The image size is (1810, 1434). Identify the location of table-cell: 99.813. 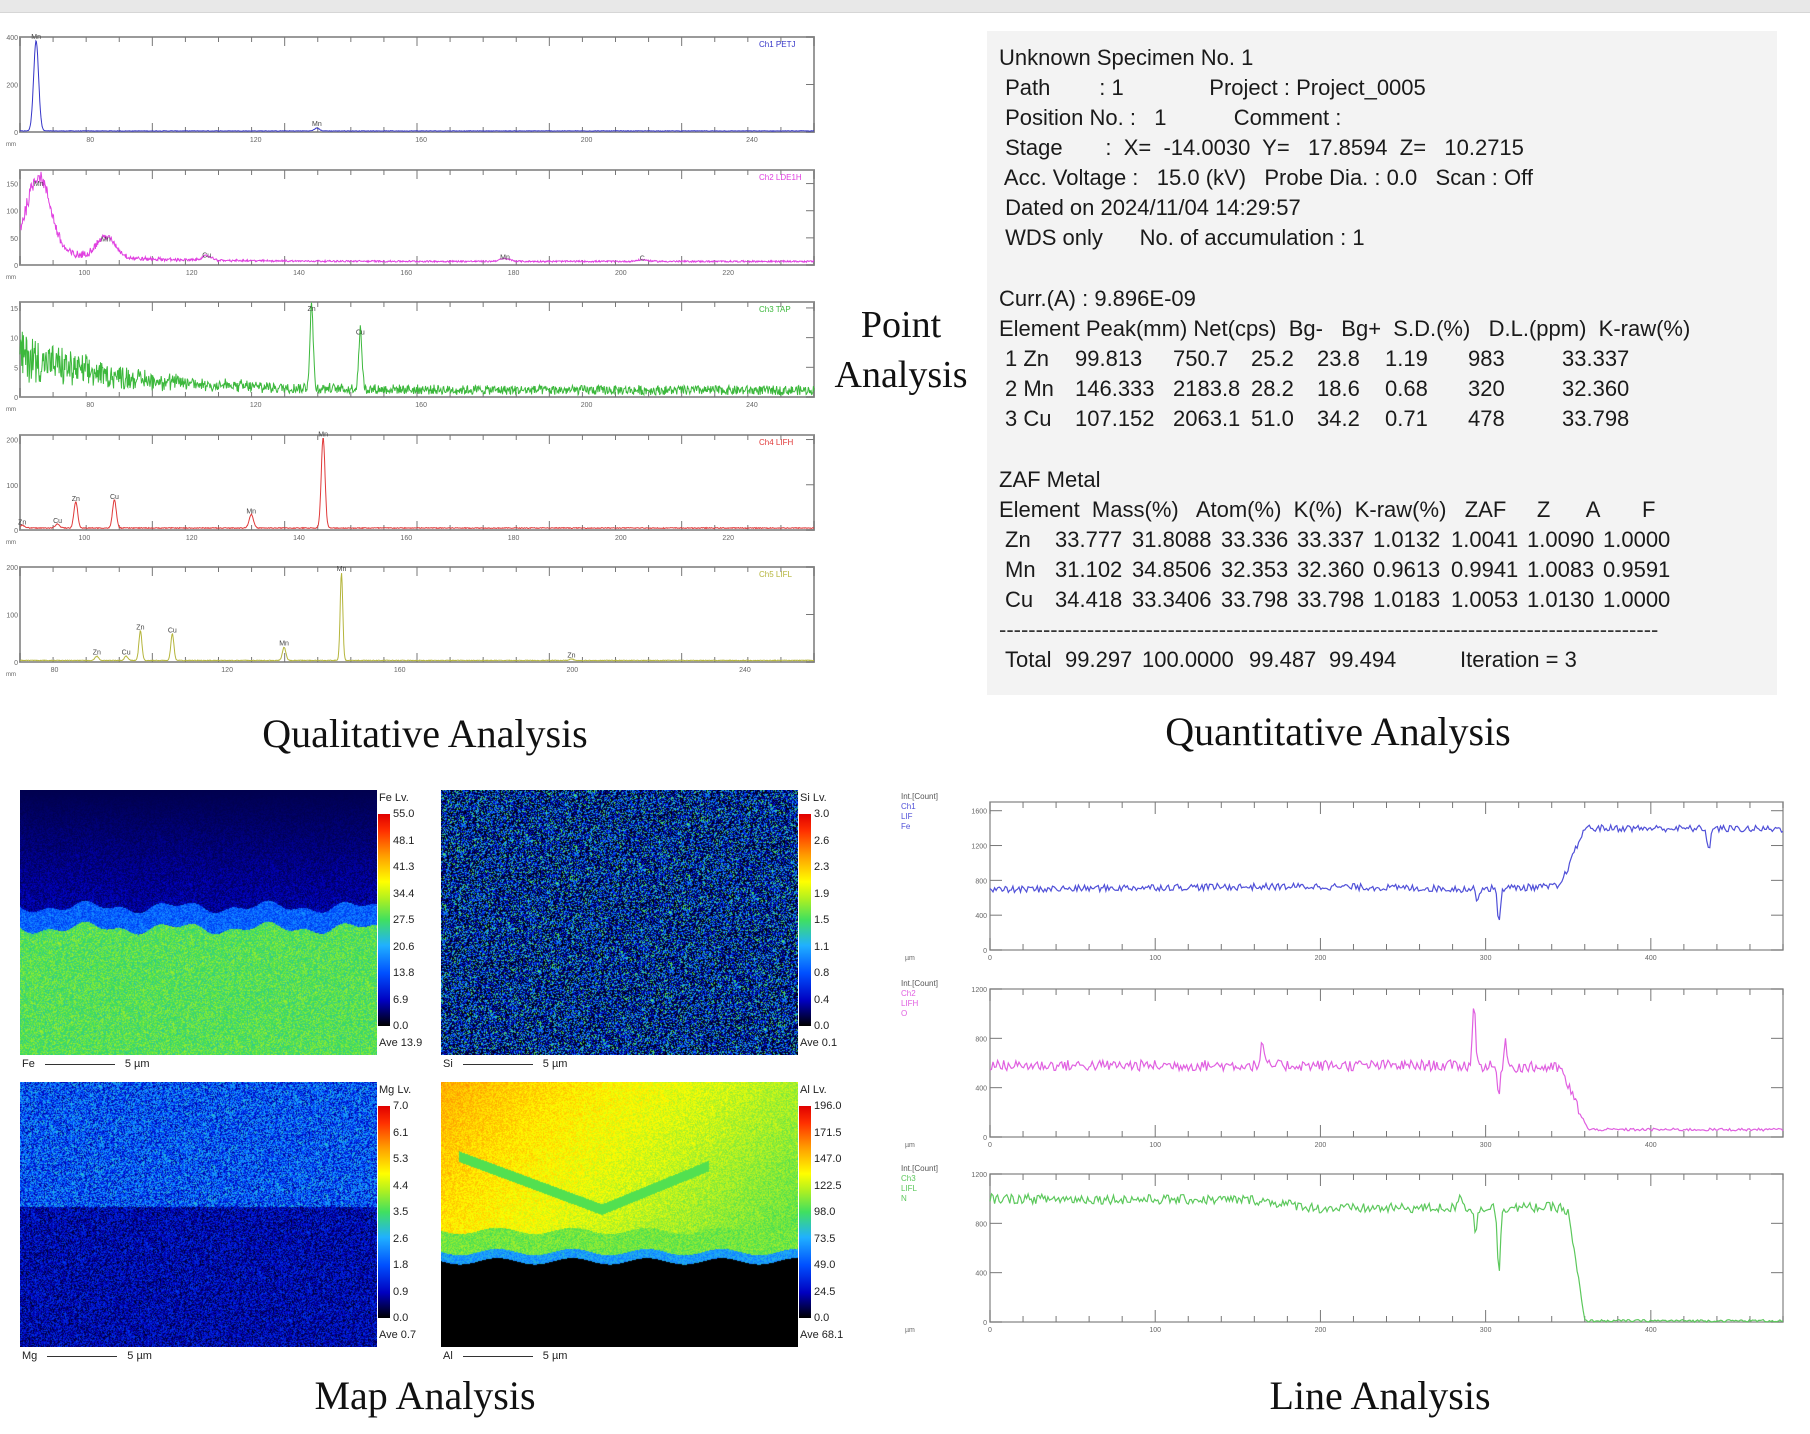
(1109, 358).